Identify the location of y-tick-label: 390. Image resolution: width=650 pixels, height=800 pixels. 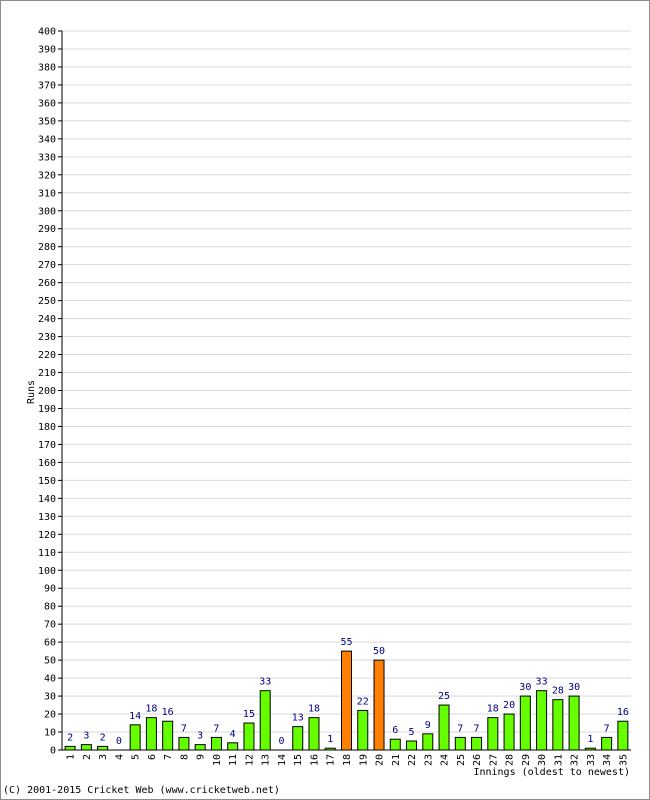
(47, 49).